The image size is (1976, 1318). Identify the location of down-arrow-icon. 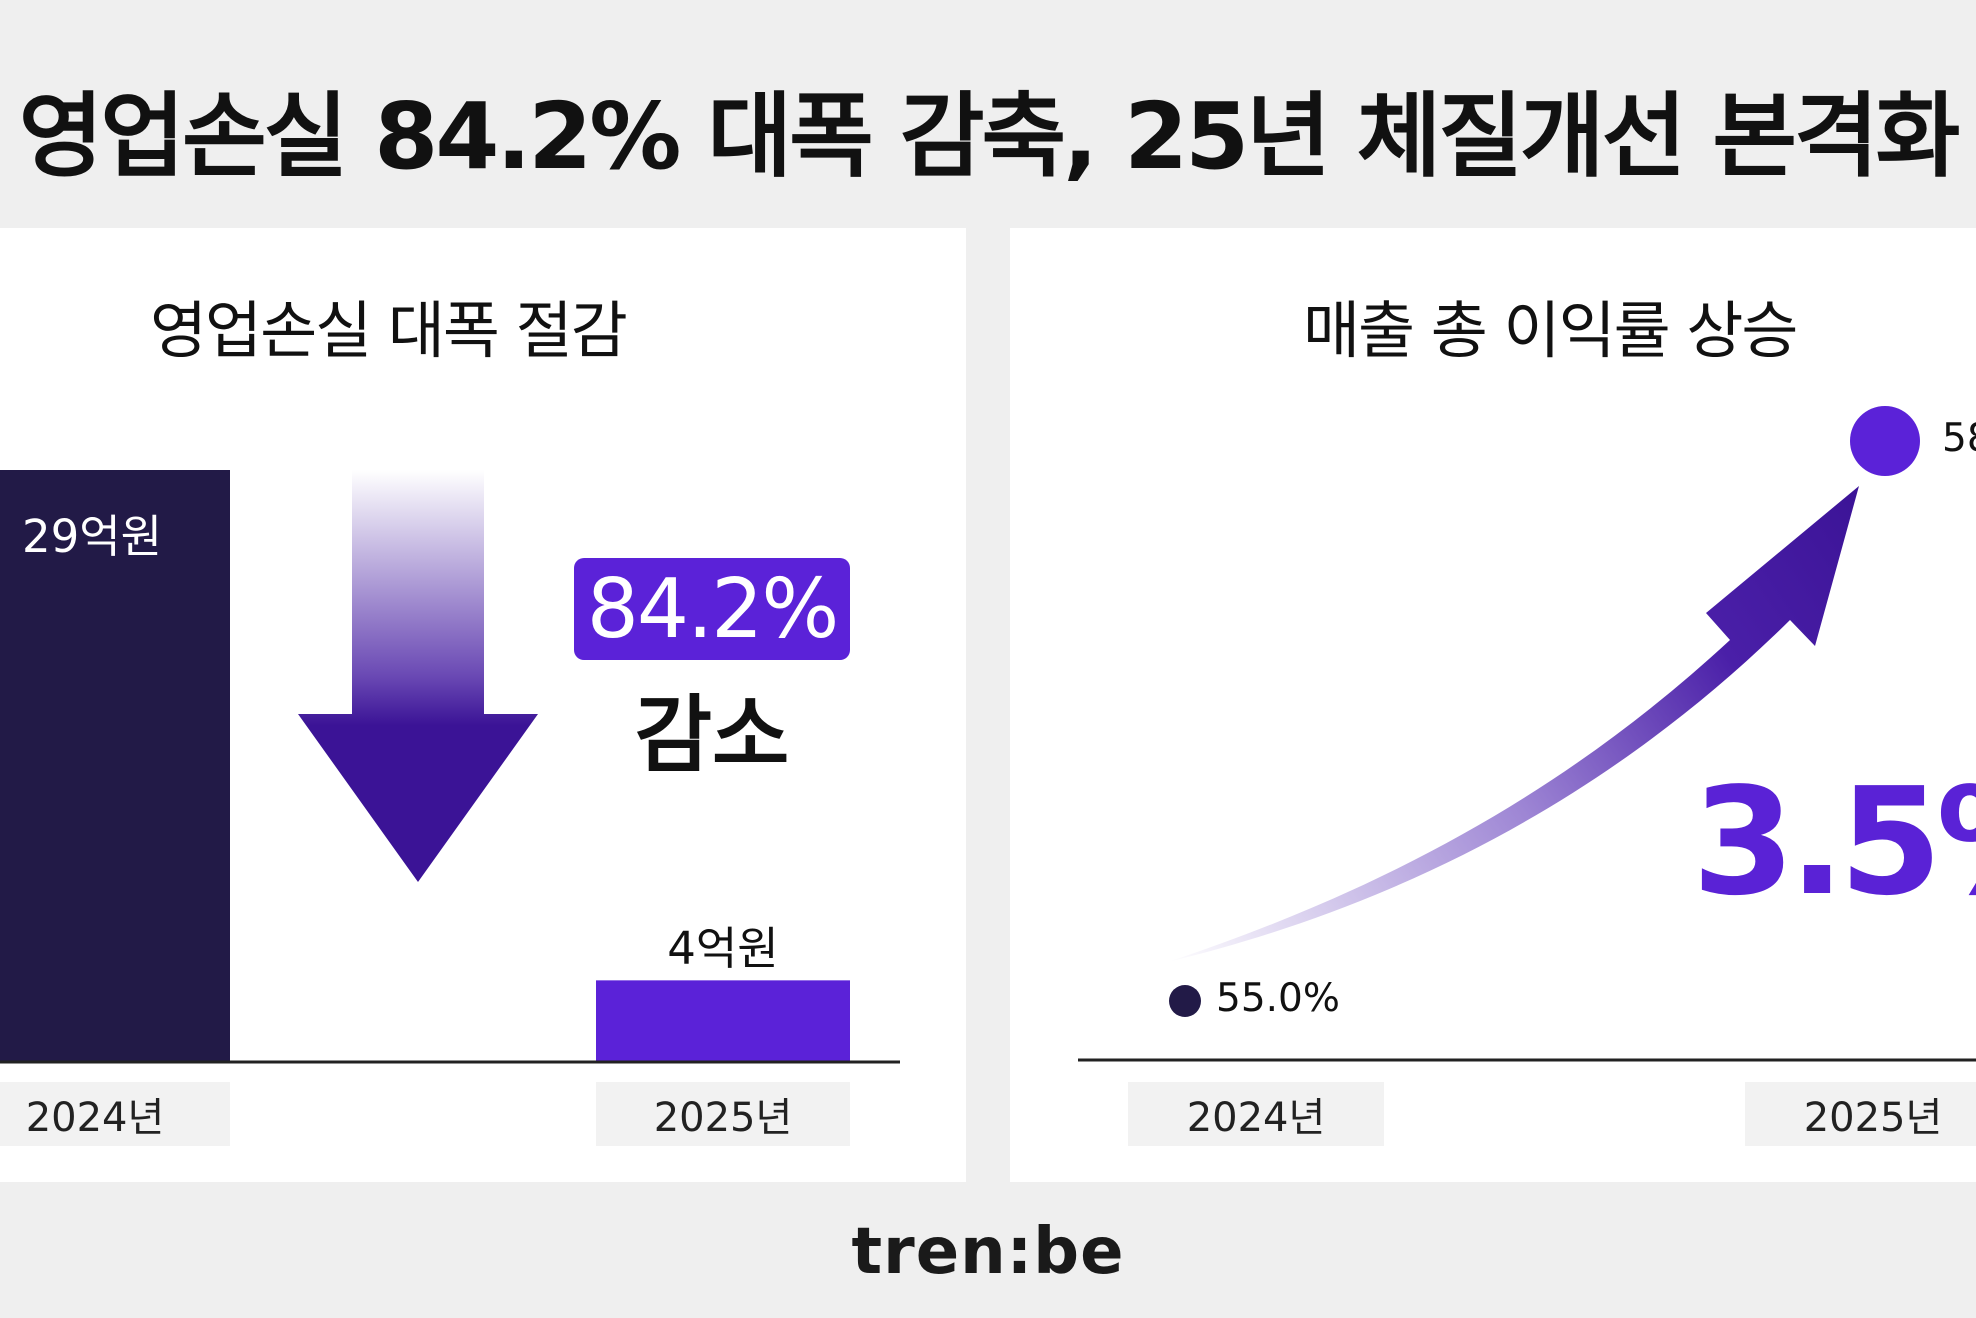
(418, 676).